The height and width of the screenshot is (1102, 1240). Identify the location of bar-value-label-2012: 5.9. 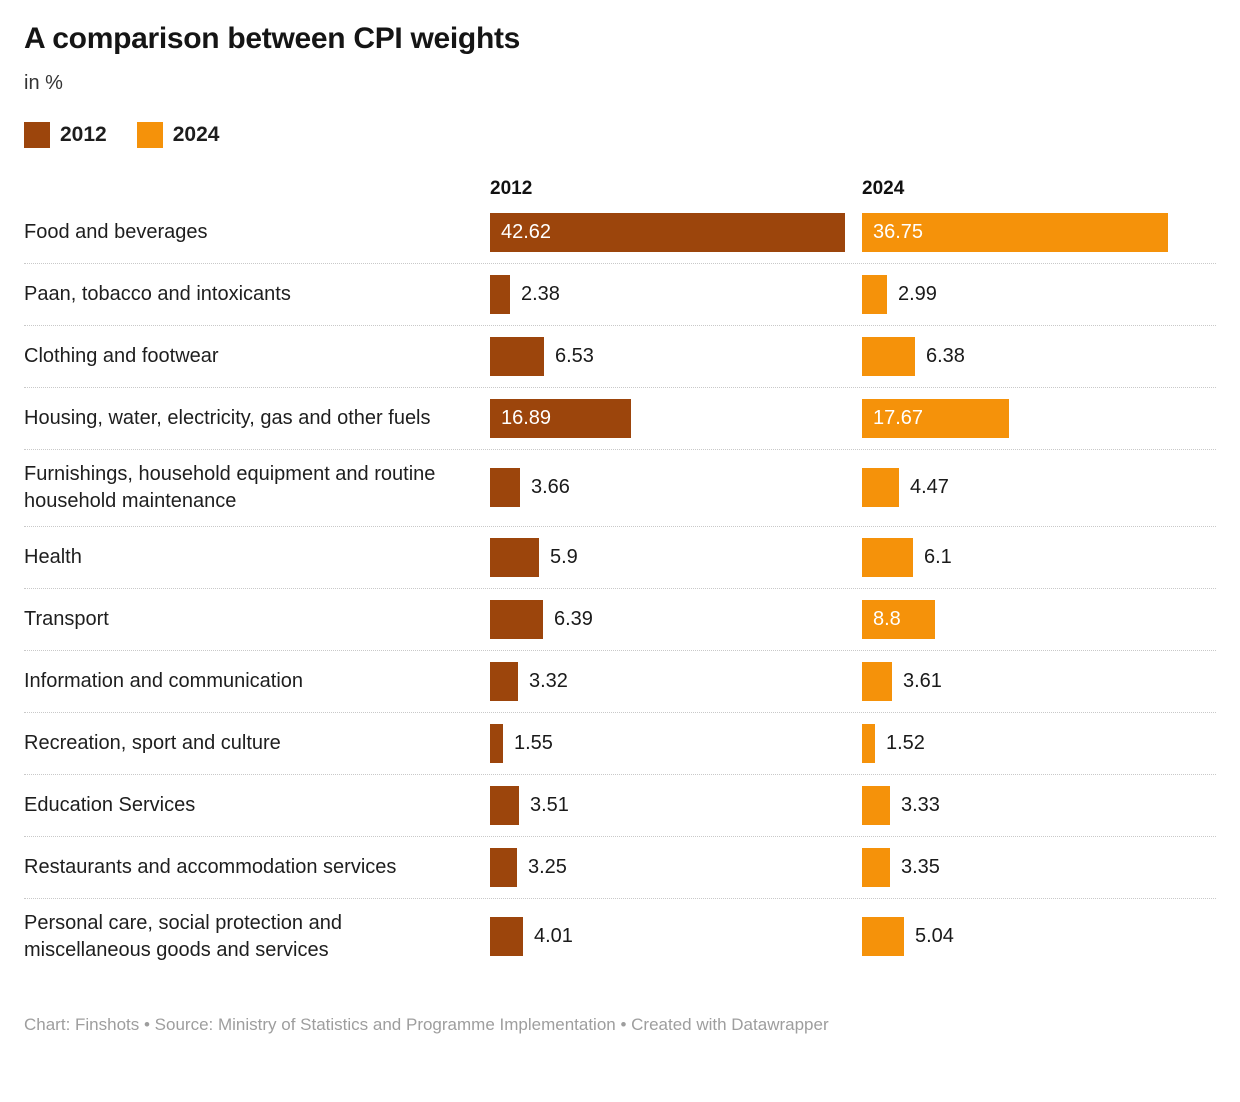
(564, 556).